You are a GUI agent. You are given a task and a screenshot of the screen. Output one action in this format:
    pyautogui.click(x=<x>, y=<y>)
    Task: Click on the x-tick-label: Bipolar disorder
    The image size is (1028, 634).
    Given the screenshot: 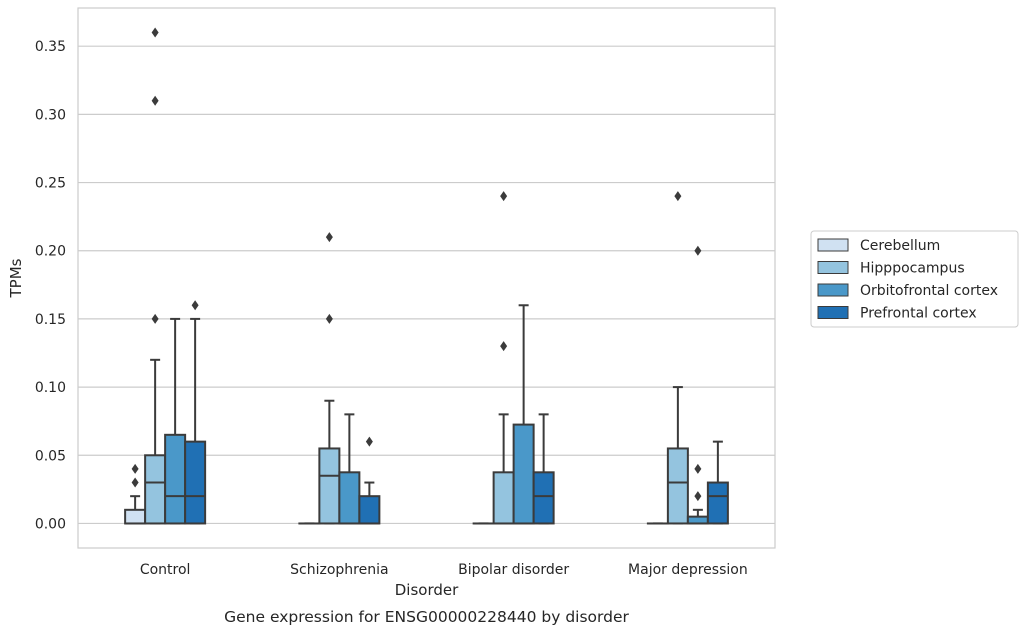 What is the action you would take?
    pyautogui.click(x=513, y=570)
    